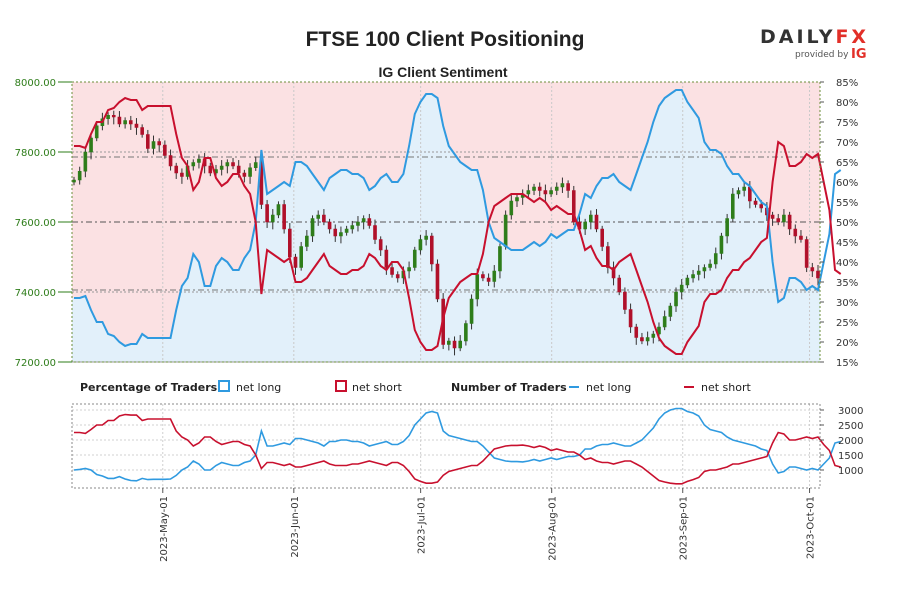 The image size is (900, 600). What do you see at coordinates (850, 426) in the screenshot?
I see `count-tick-label: 2500` at bounding box center [850, 426].